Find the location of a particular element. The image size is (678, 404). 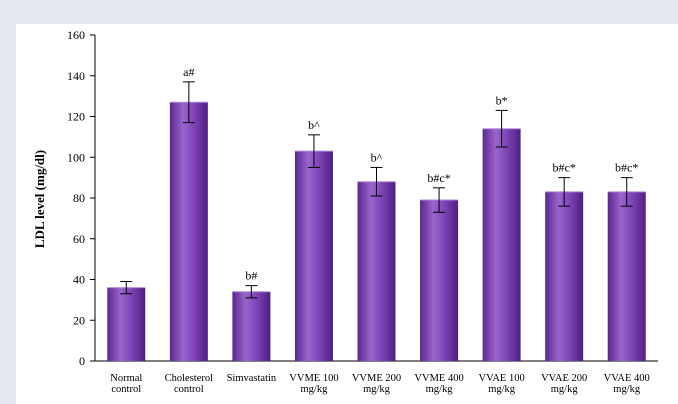

y-tick-label: 120 is located at coordinates (76, 117).